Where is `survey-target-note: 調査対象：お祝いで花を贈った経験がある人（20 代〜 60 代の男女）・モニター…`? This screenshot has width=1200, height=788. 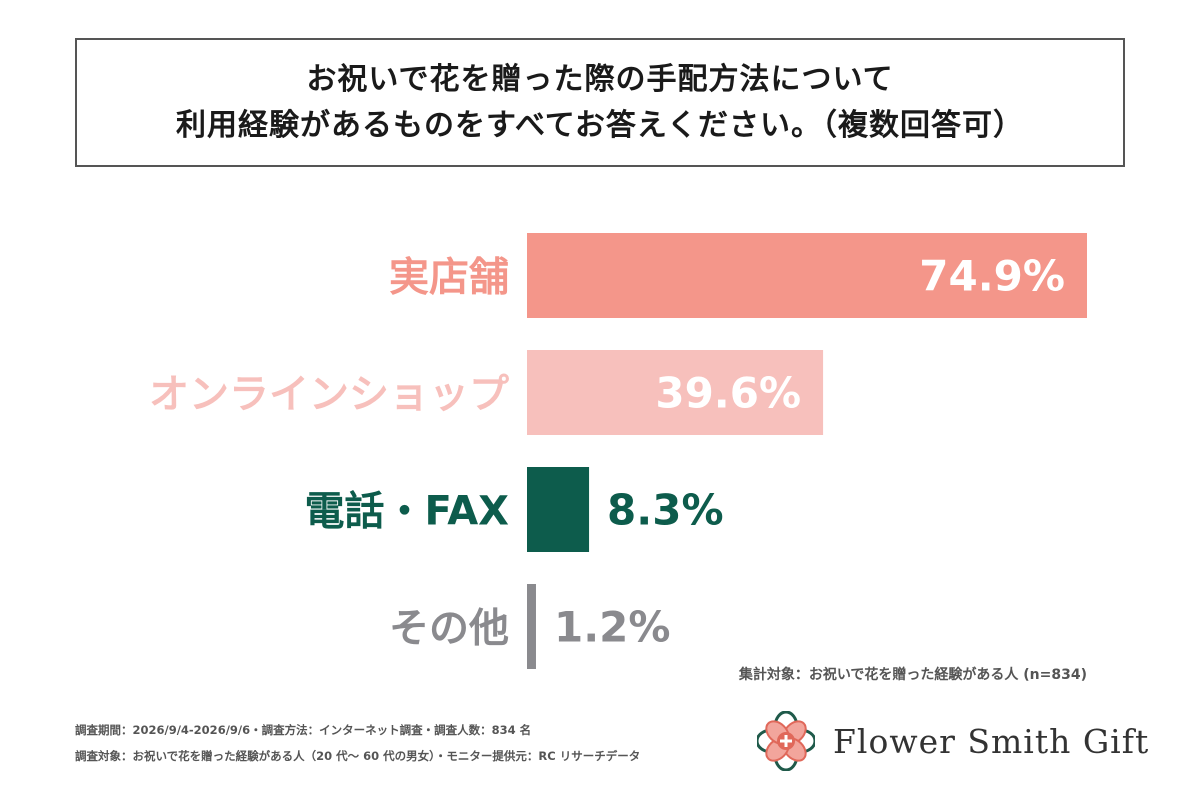
survey-target-note: 調査対象：お祝いで花を贈った経験がある人（20 代〜 60 代の男女）・モニター… is located at coordinates (358, 756).